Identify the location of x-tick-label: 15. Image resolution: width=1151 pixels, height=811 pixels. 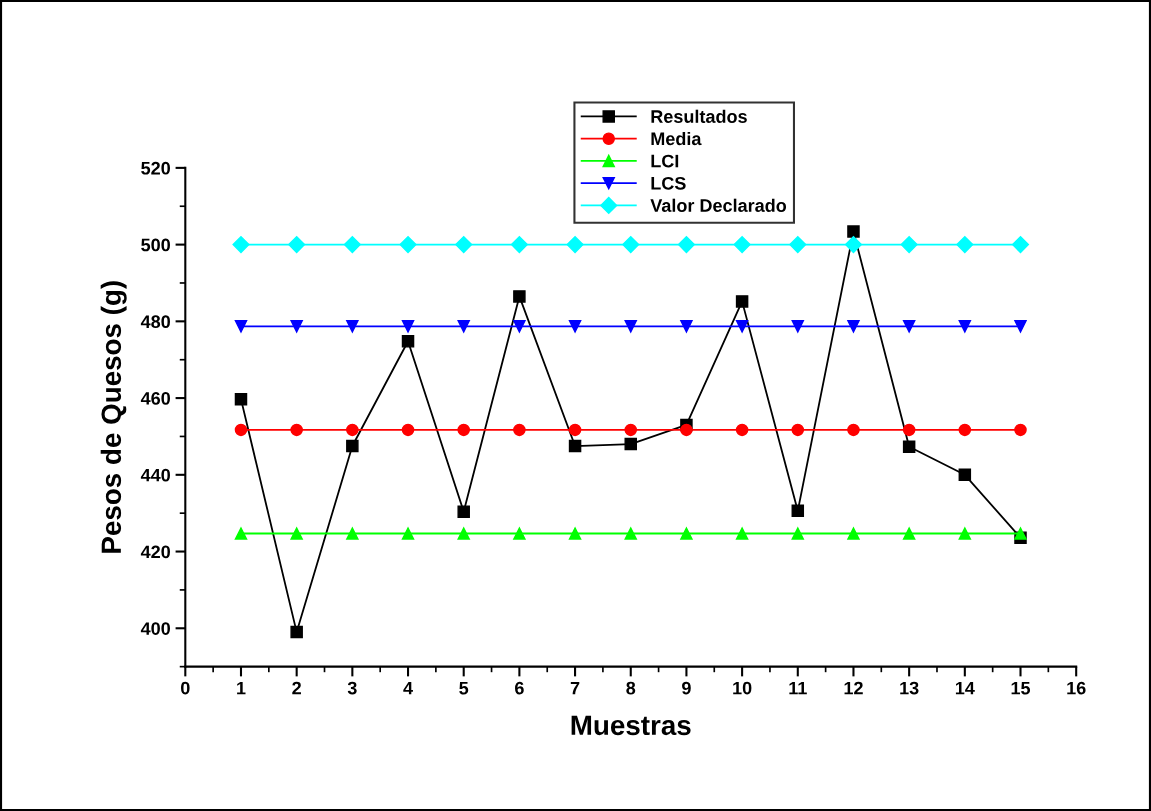
(1021, 688).